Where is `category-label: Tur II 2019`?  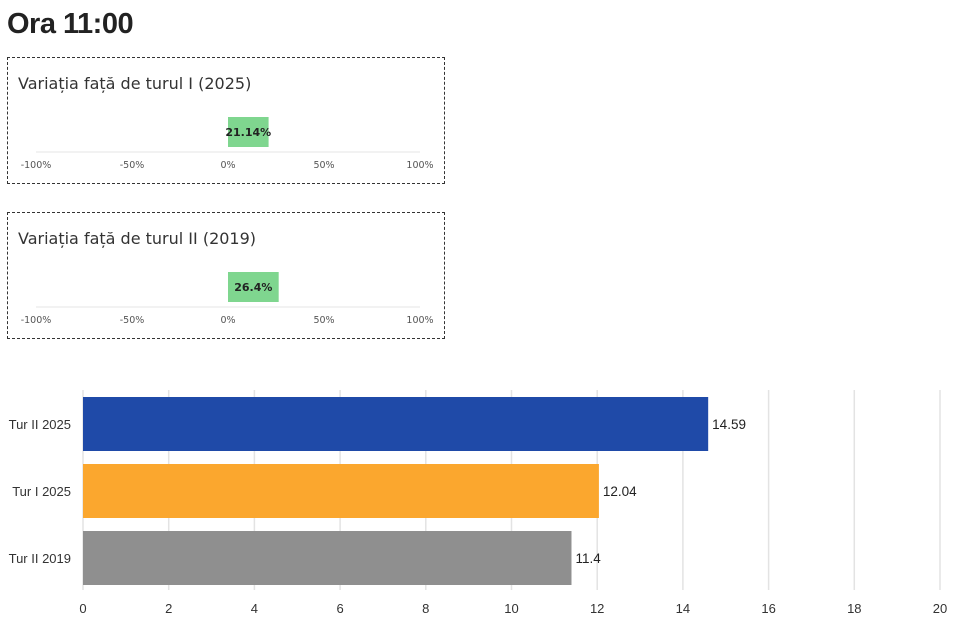 category-label: Tur II 2019 is located at coordinates (40, 558).